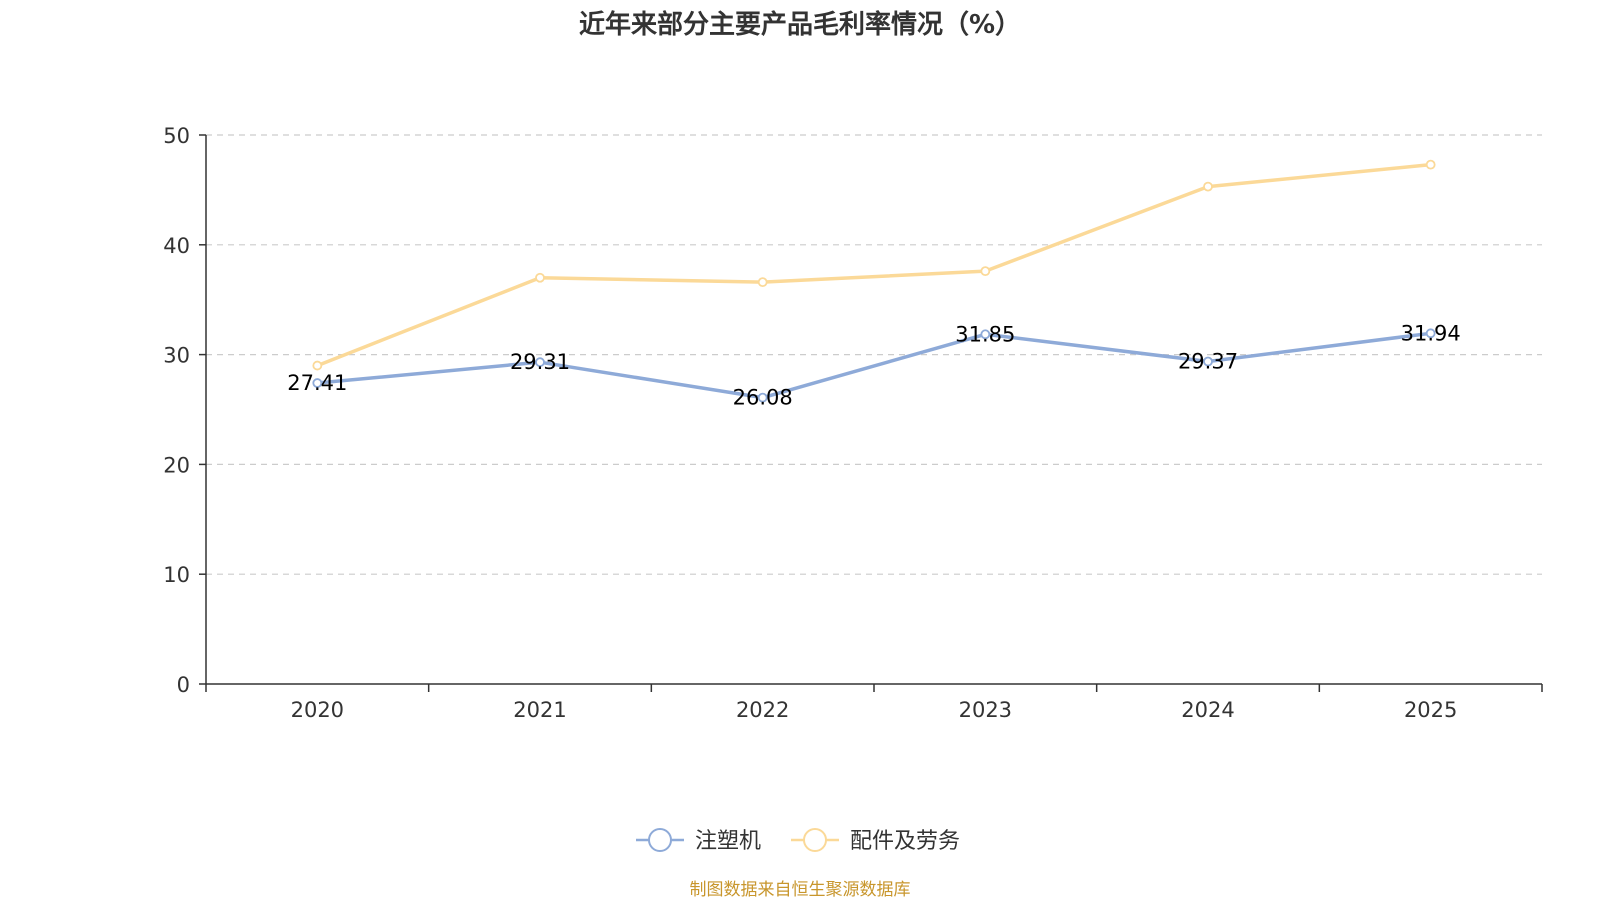 This screenshot has height=900, width=1600. Describe the element at coordinates (176, 356) in the screenshot. I see `y-tick-label: 30` at that location.